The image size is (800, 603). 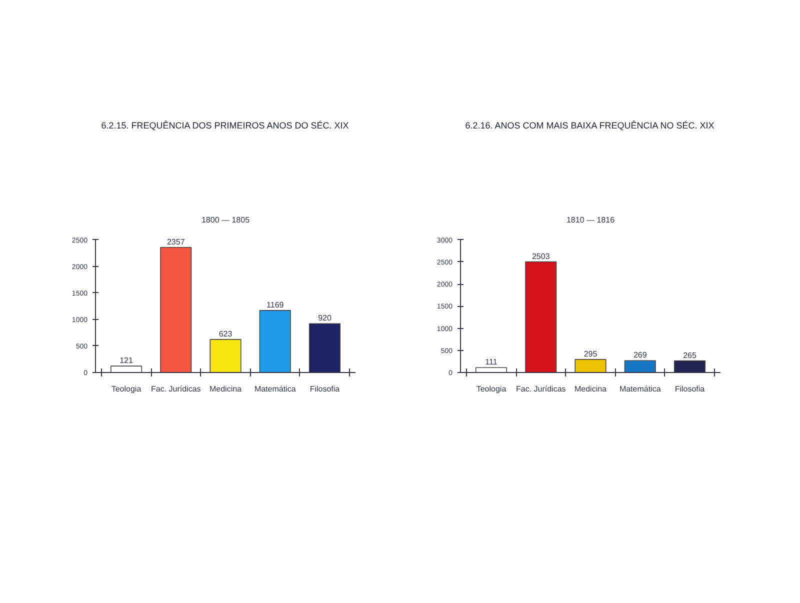 What do you see at coordinates (225, 125) in the screenshot?
I see `chart-title: 6.2.15. FREQUÊNCIA DOS PRIMEIROS ANOS DO SÉC. XIX` at bounding box center [225, 125].